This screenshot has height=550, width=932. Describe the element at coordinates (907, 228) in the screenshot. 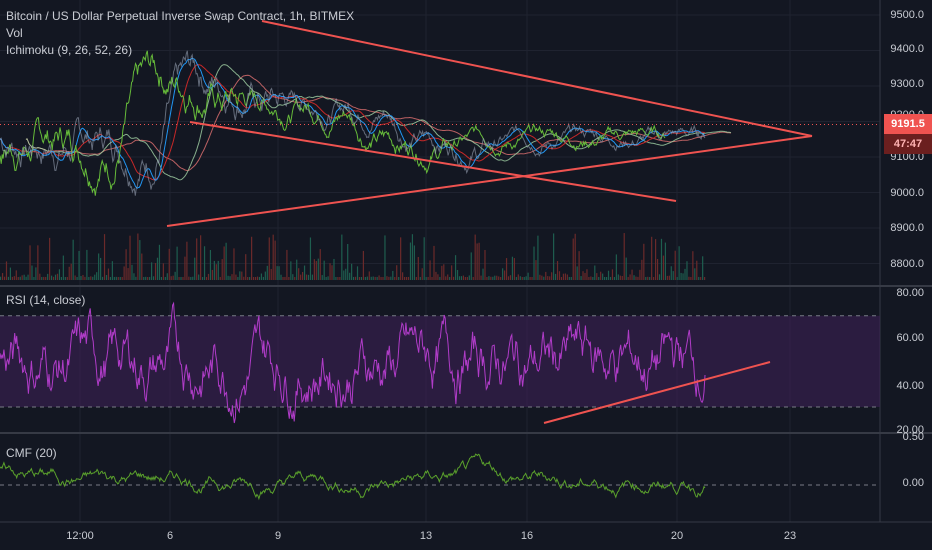

I see `price-axis-tick: 8900.0` at that location.